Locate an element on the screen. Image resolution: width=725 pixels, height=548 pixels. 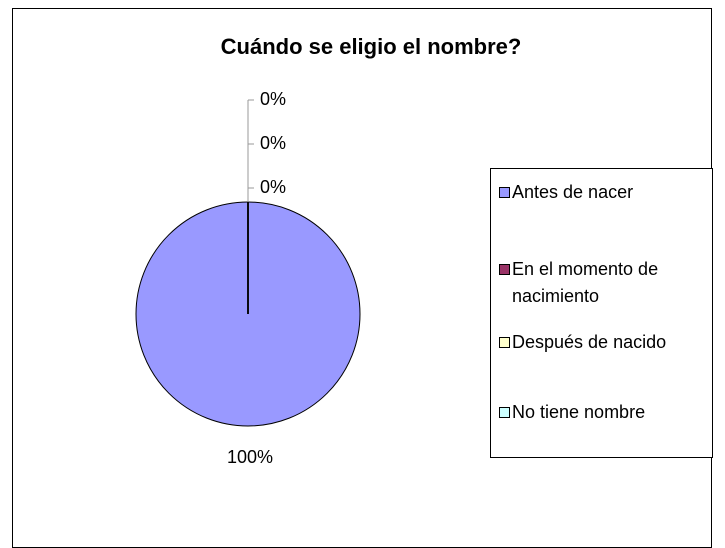
legend-label: No tiene nombre is located at coordinates (579, 412).